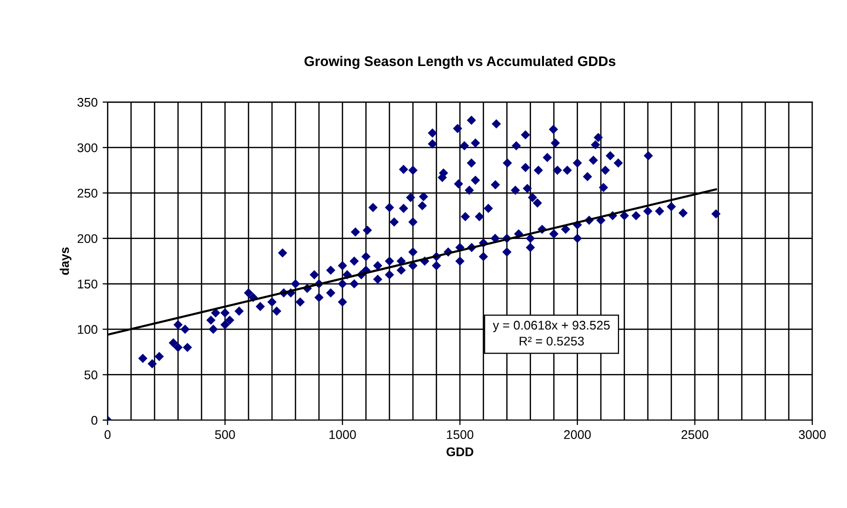  Describe the element at coordinates (107, 435) in the screenshot. I see `x-tick-label: 0` at that location.